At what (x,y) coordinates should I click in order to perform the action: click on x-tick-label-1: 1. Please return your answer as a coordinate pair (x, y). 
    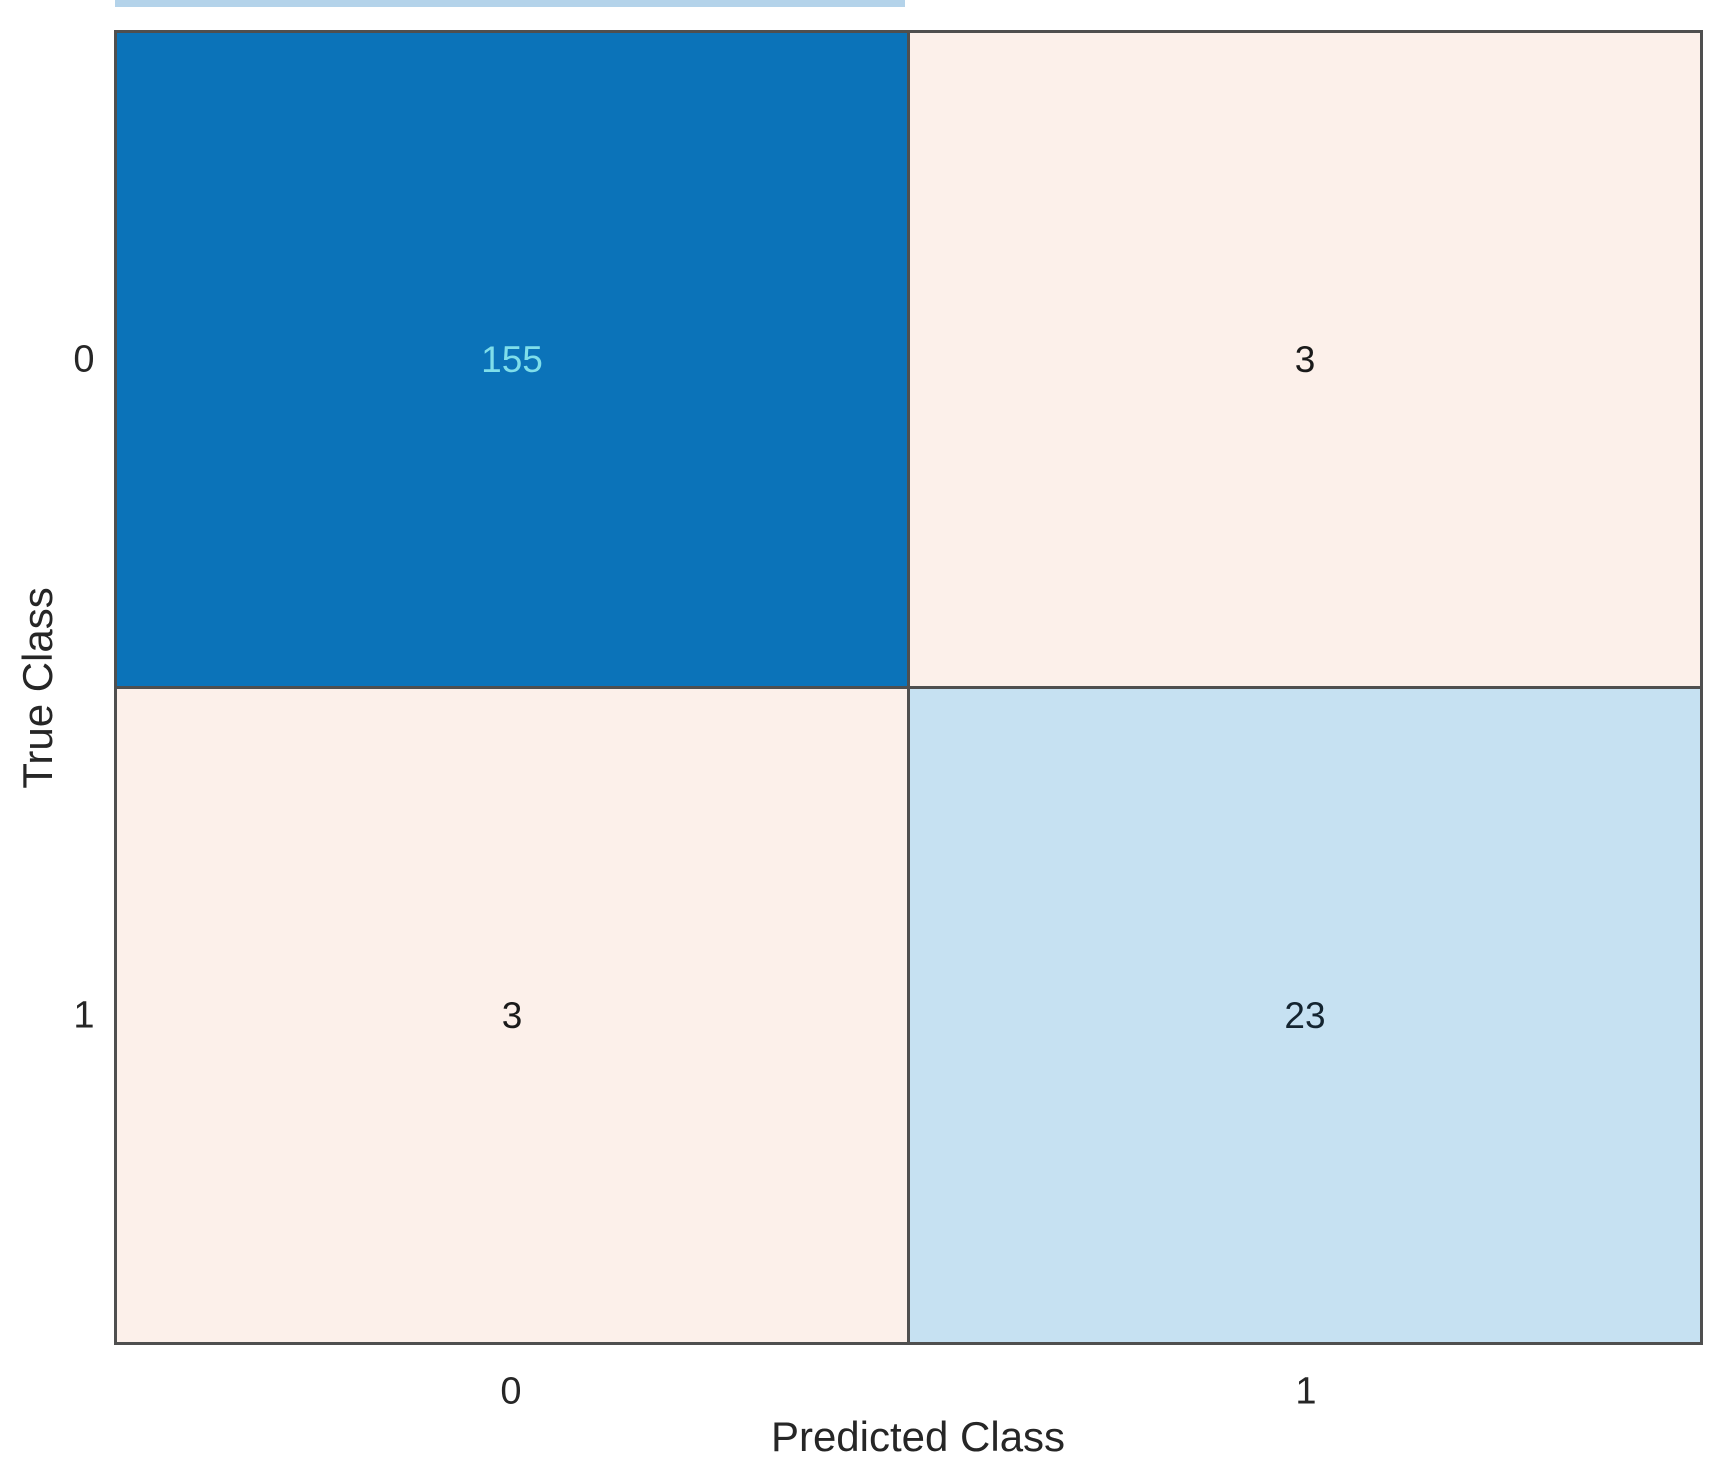
    Looking at the image, I should click on (1306, 1391).